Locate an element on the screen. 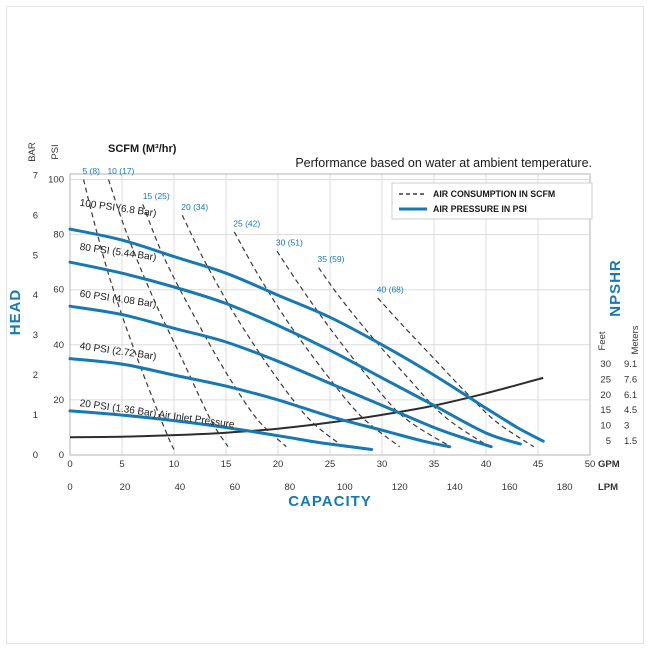  capacity-axis-title: CAPACITY is located at coordinates (330, 501).